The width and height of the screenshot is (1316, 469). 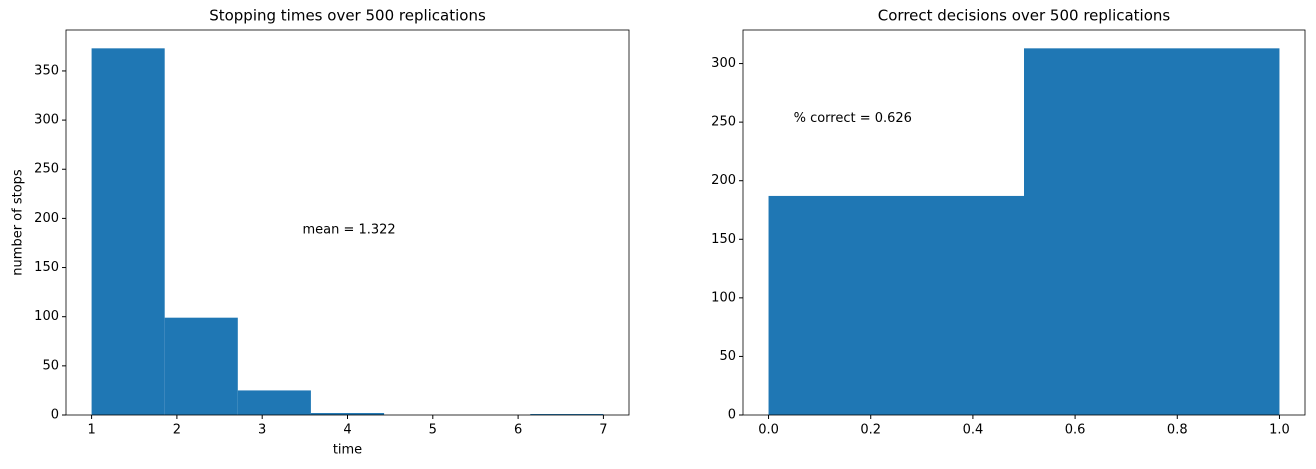 I want to click on x-tick-label: 5, so click(x=433, y=430).